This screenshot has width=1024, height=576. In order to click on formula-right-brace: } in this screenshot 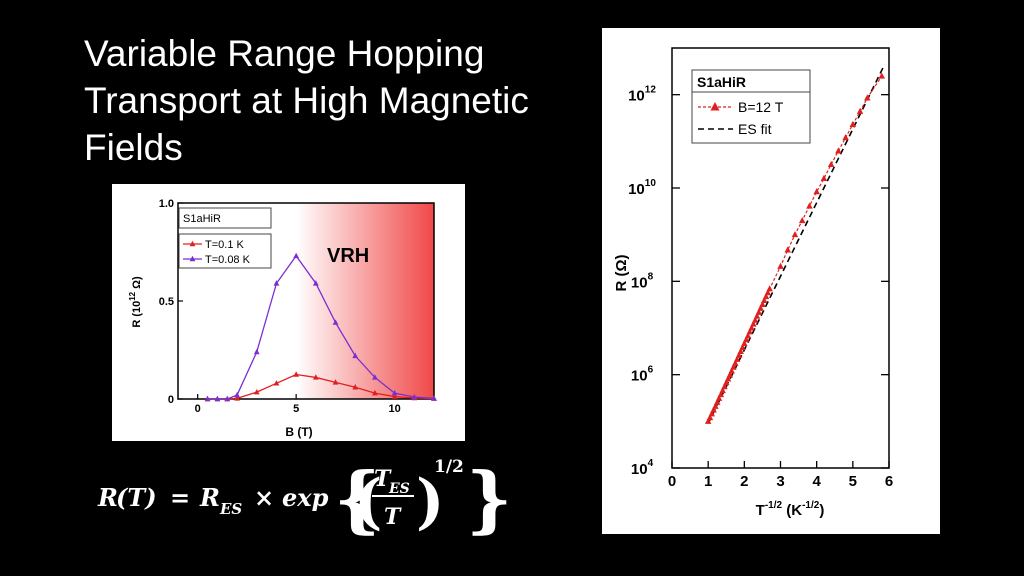, I will do `click(489, 498)`.